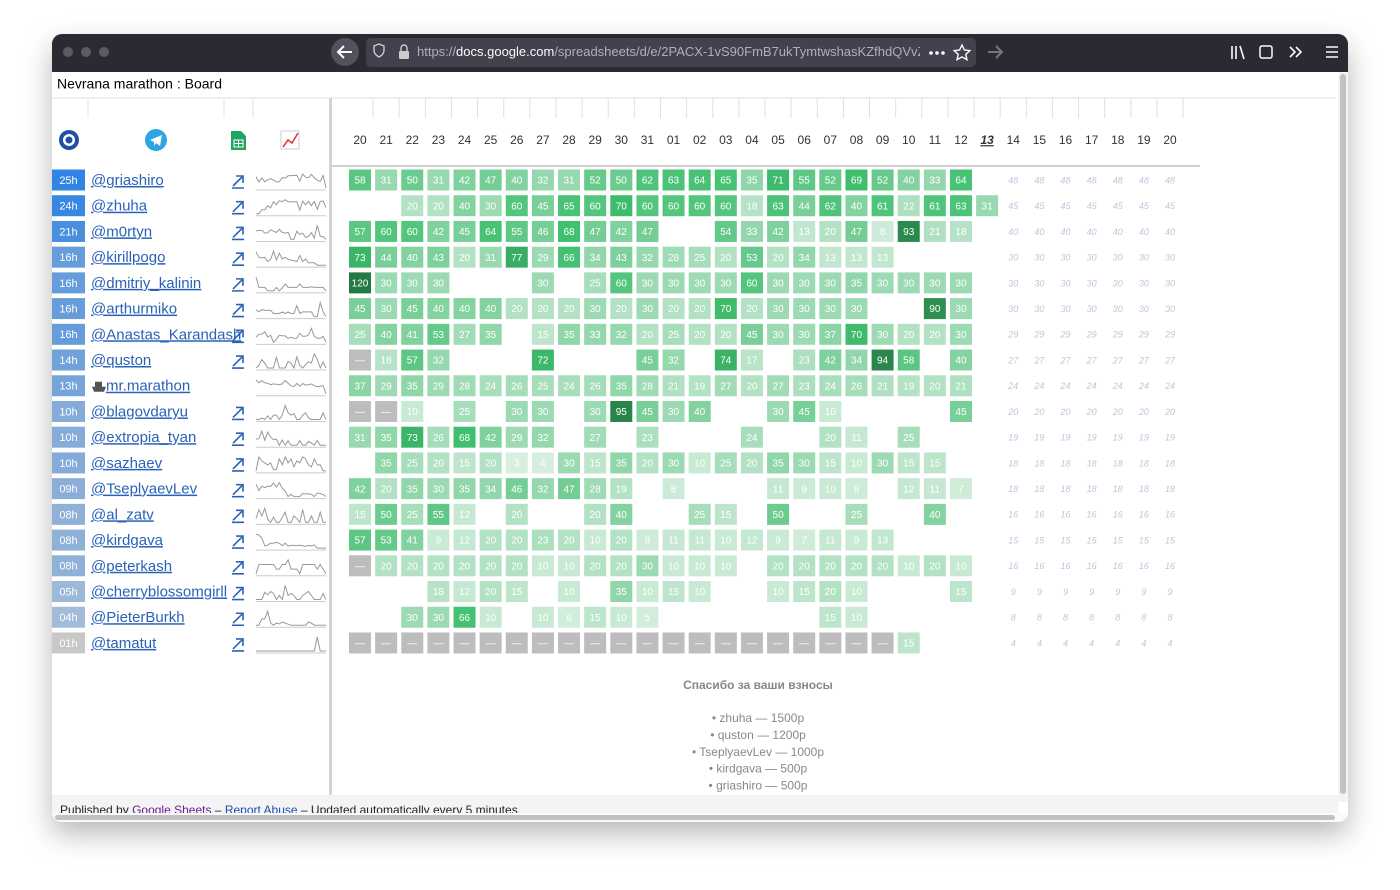  I want to click on score-label: 43, so click(622, 258).